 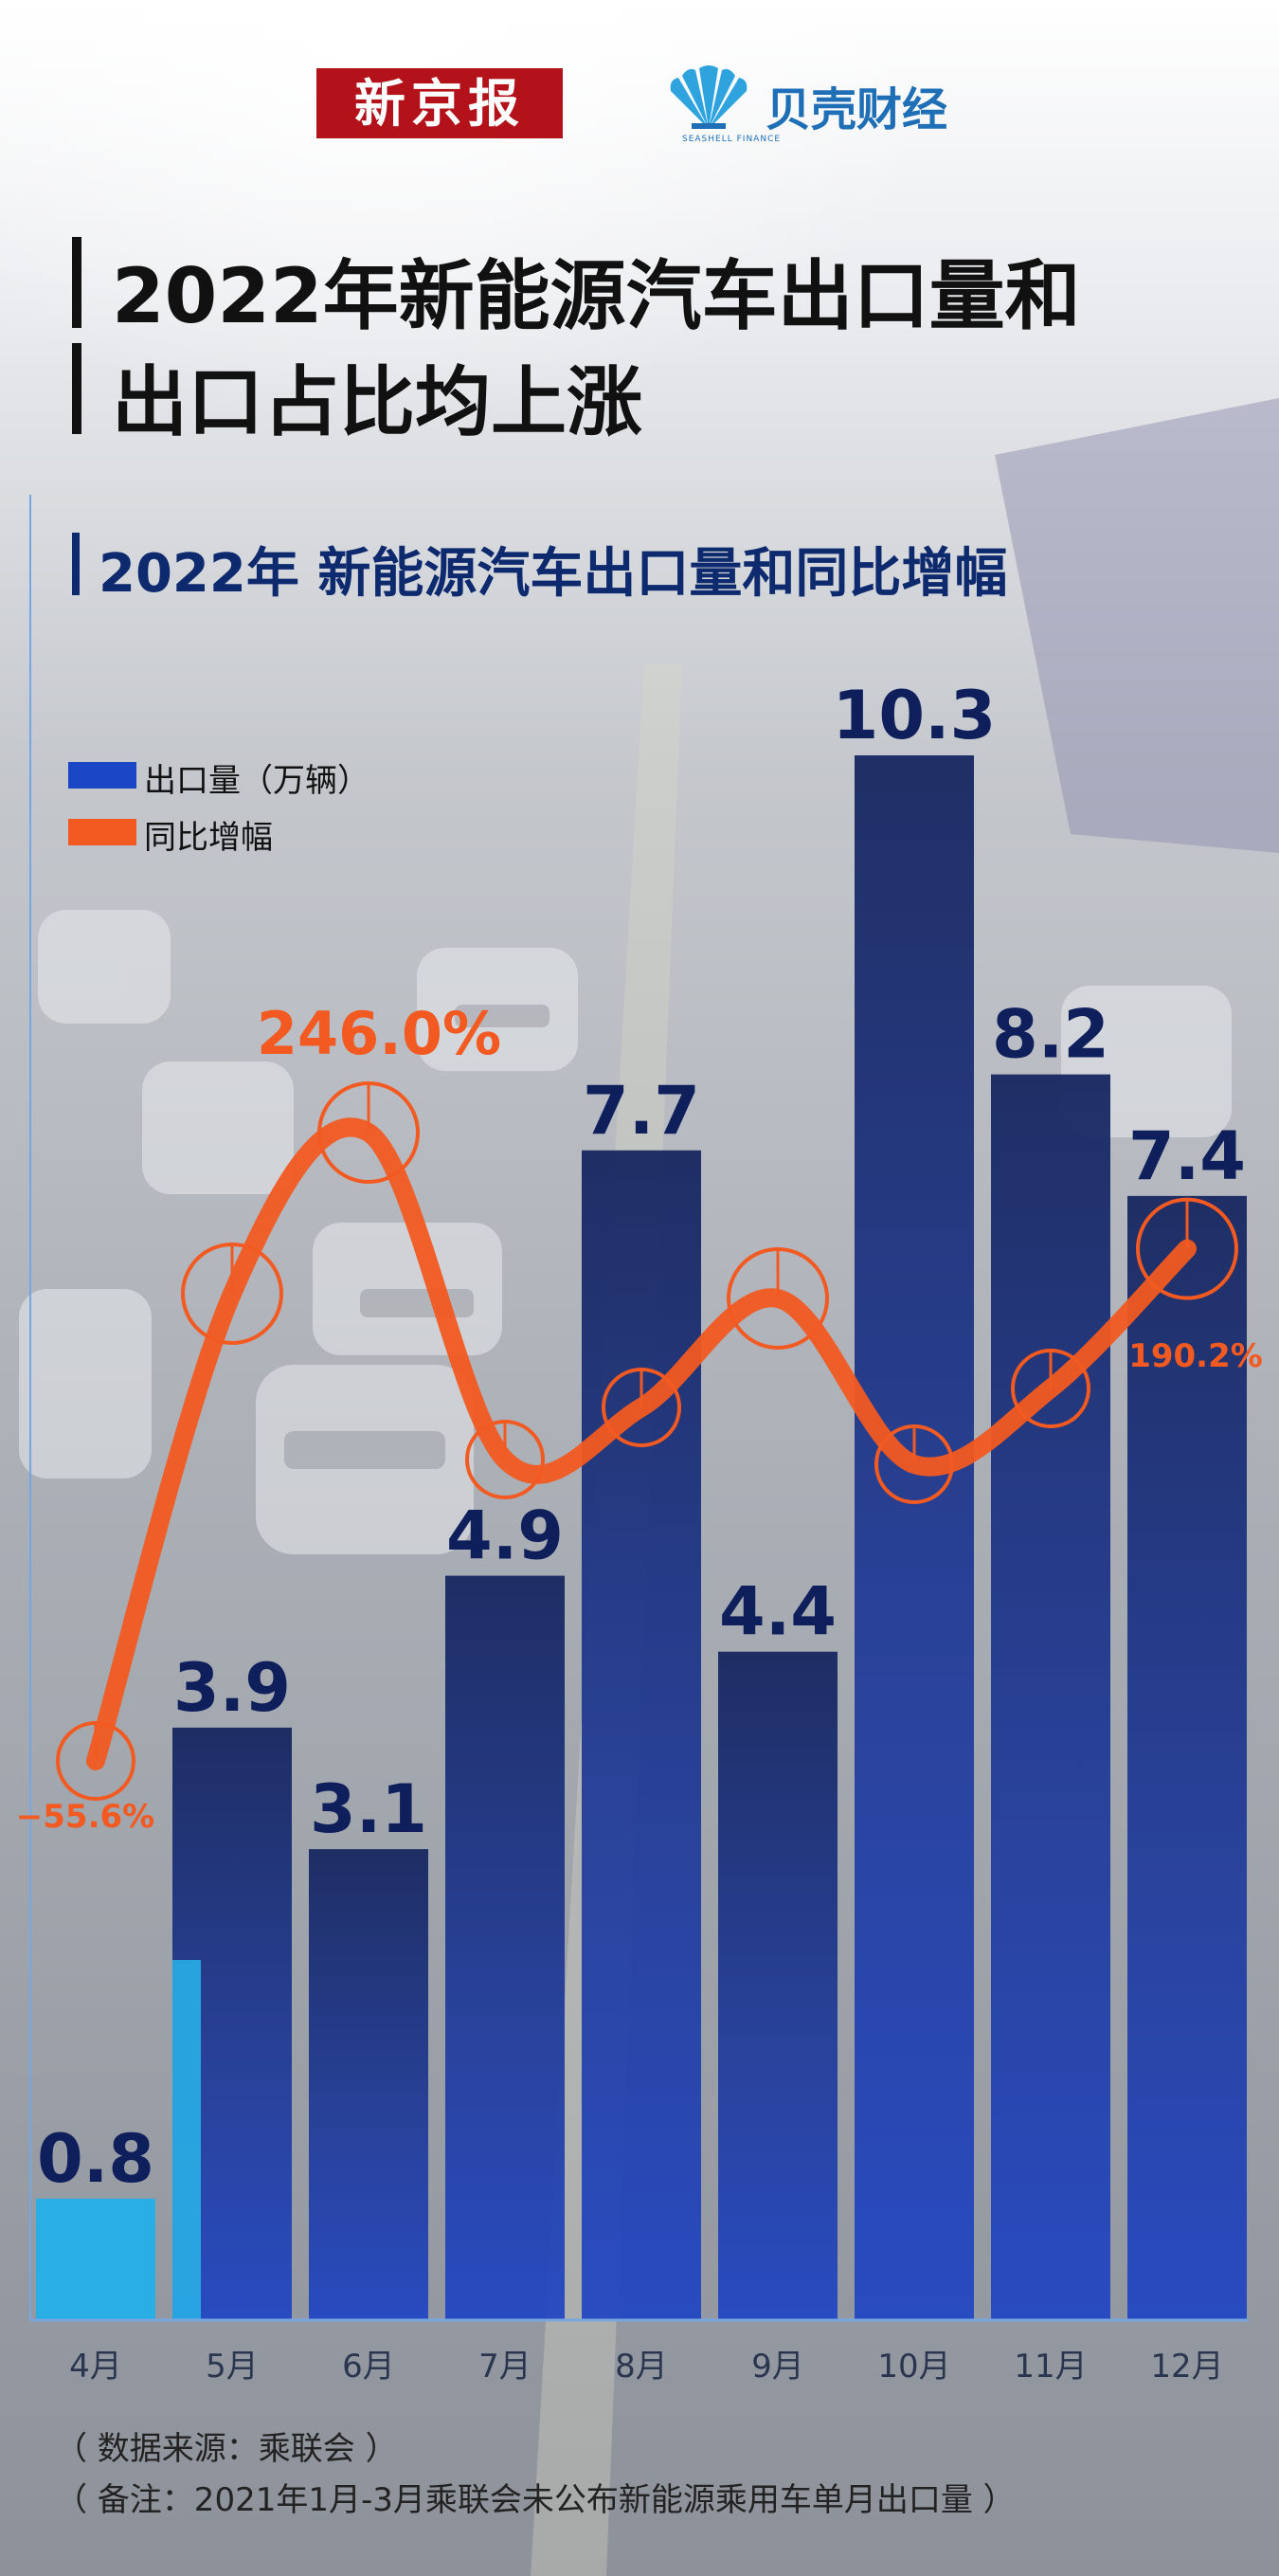 I want to click on legend-label-growth: 同比增幅, so click(x=208, y=838).